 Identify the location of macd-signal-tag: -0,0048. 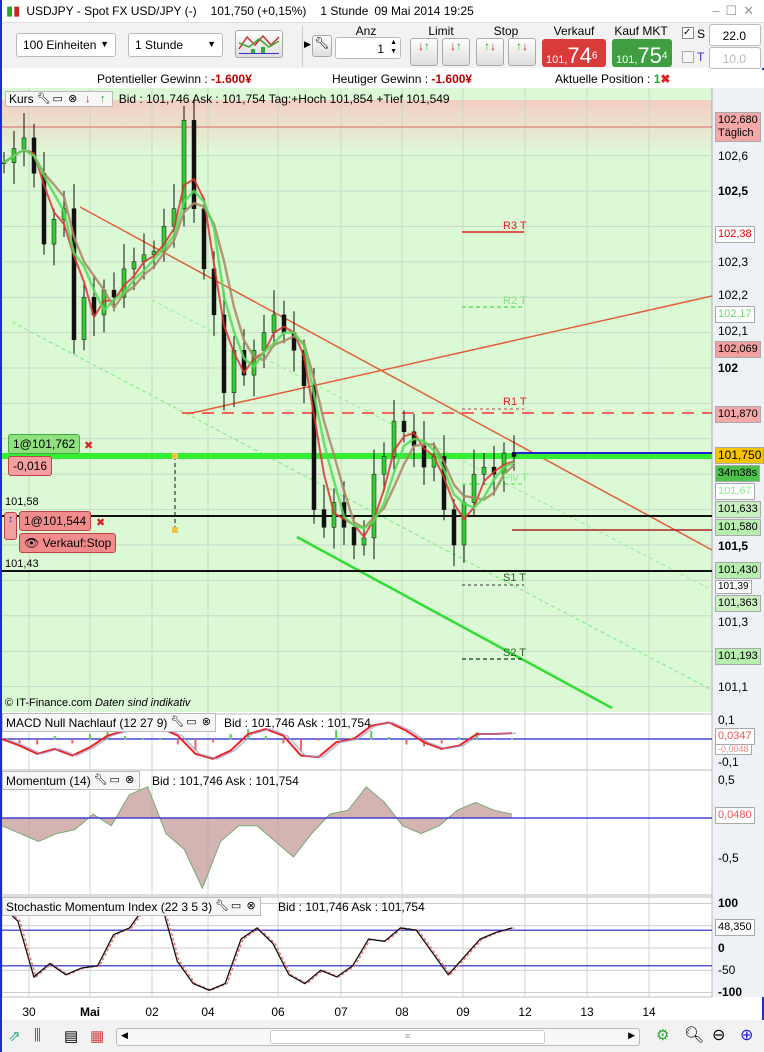
(733, 750).